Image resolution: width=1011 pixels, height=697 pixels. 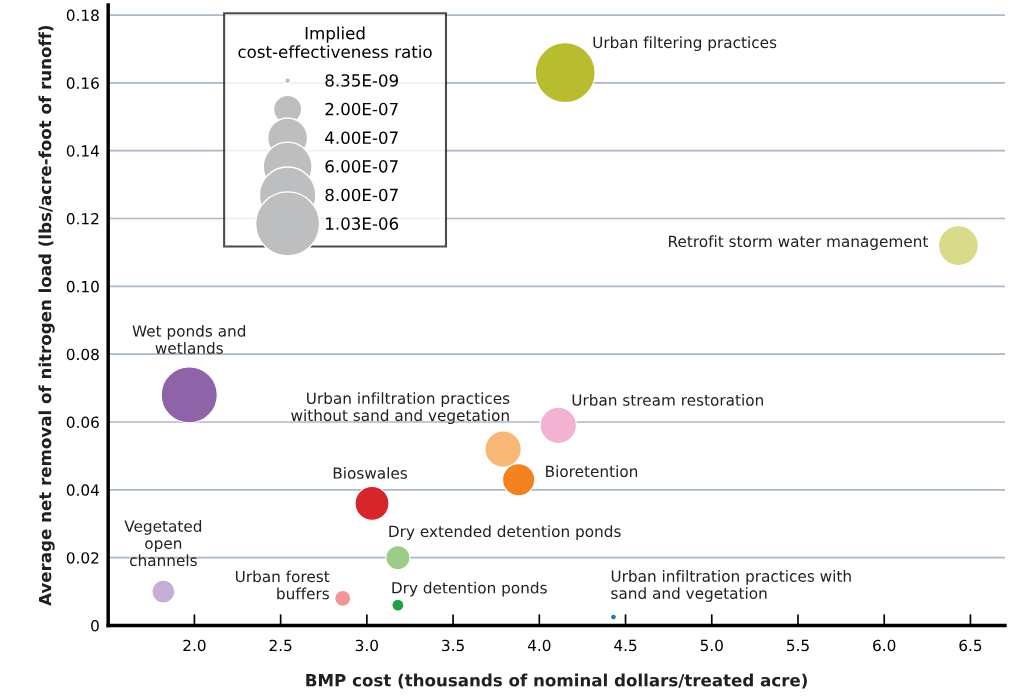 What do you see at coordinates (82, 422) in the screenshot?
I see `y-tick-label: 0.06` at bounding box center [82, 422].